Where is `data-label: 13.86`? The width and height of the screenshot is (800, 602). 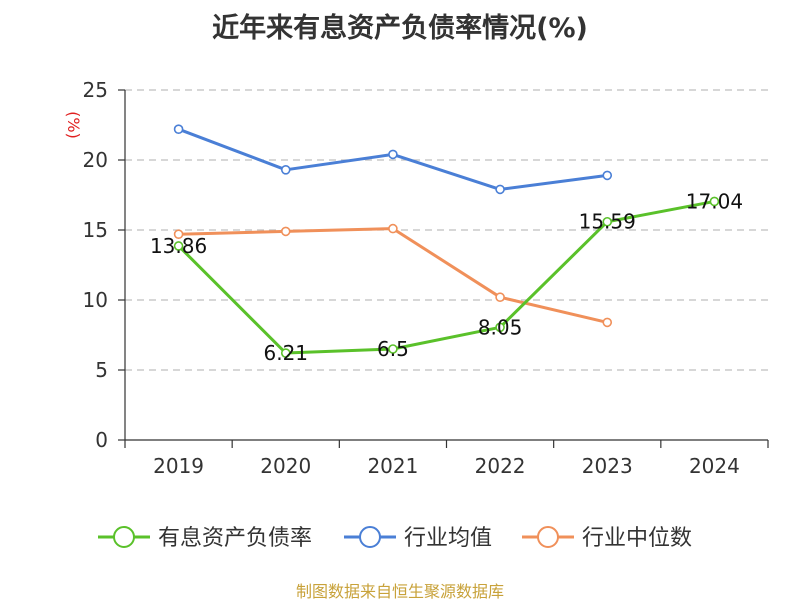
data-label: 13.86 is located at coordinates (178, 246).